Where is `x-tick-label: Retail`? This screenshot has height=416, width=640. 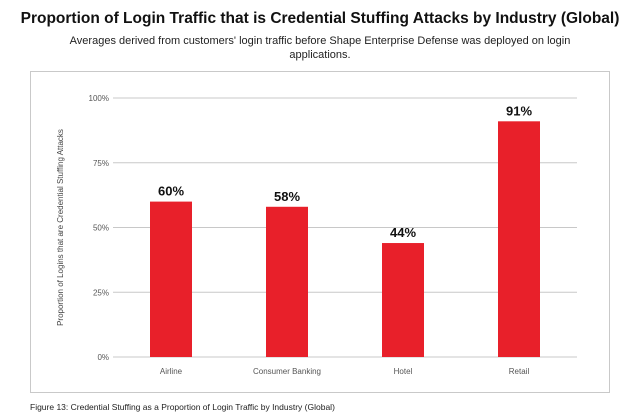
x-tick-label: Retail is located at coordinates (519, 371).